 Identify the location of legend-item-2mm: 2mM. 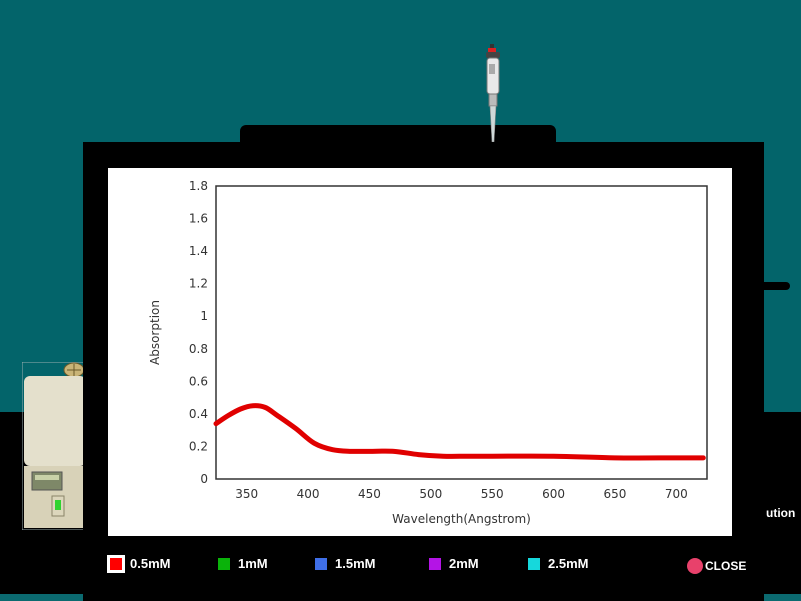
(454, 563).